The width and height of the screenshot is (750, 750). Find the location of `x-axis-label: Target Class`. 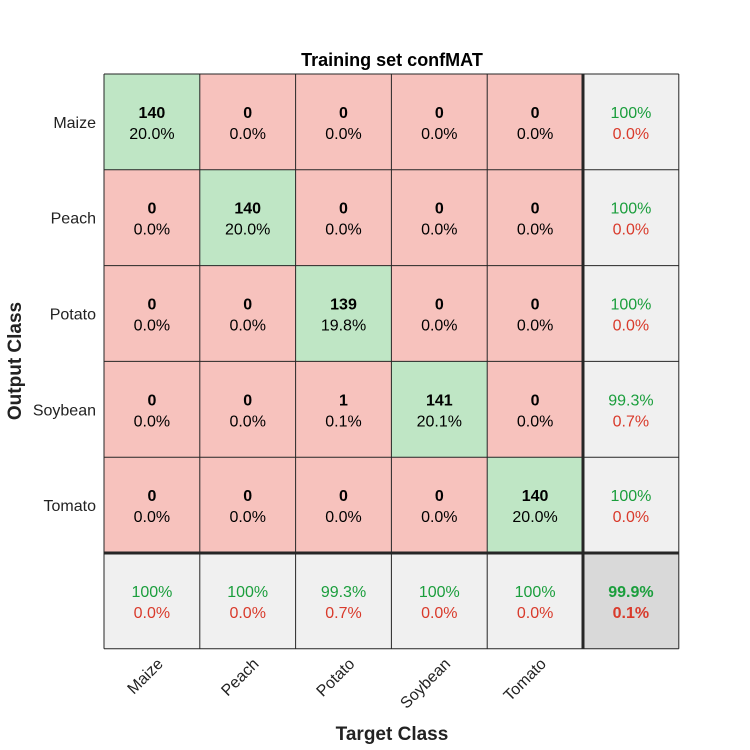

x-axis-label: Target Class is located at coordinates (392, 734).